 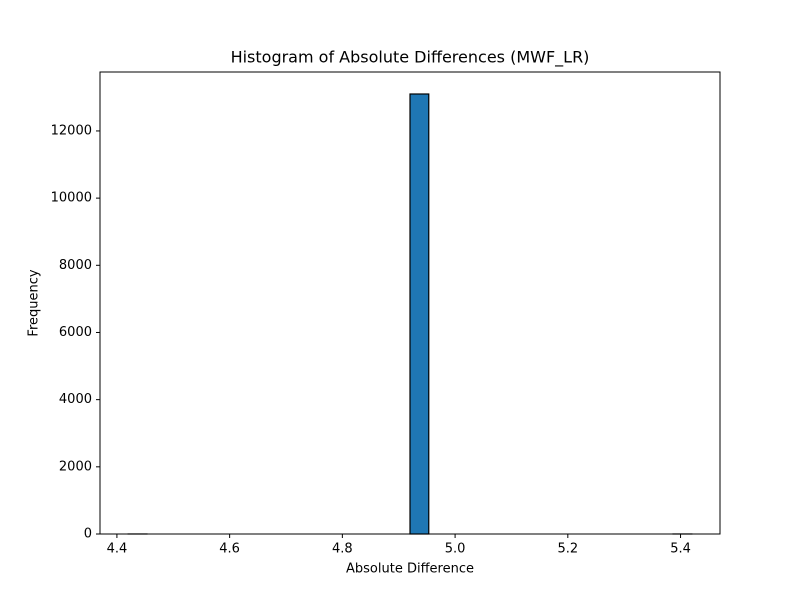 What do you see at coordinates (410, 569) in the screenshot?
I see `x-axis-label: Absolute Difference` at bounding box center [410, 569].